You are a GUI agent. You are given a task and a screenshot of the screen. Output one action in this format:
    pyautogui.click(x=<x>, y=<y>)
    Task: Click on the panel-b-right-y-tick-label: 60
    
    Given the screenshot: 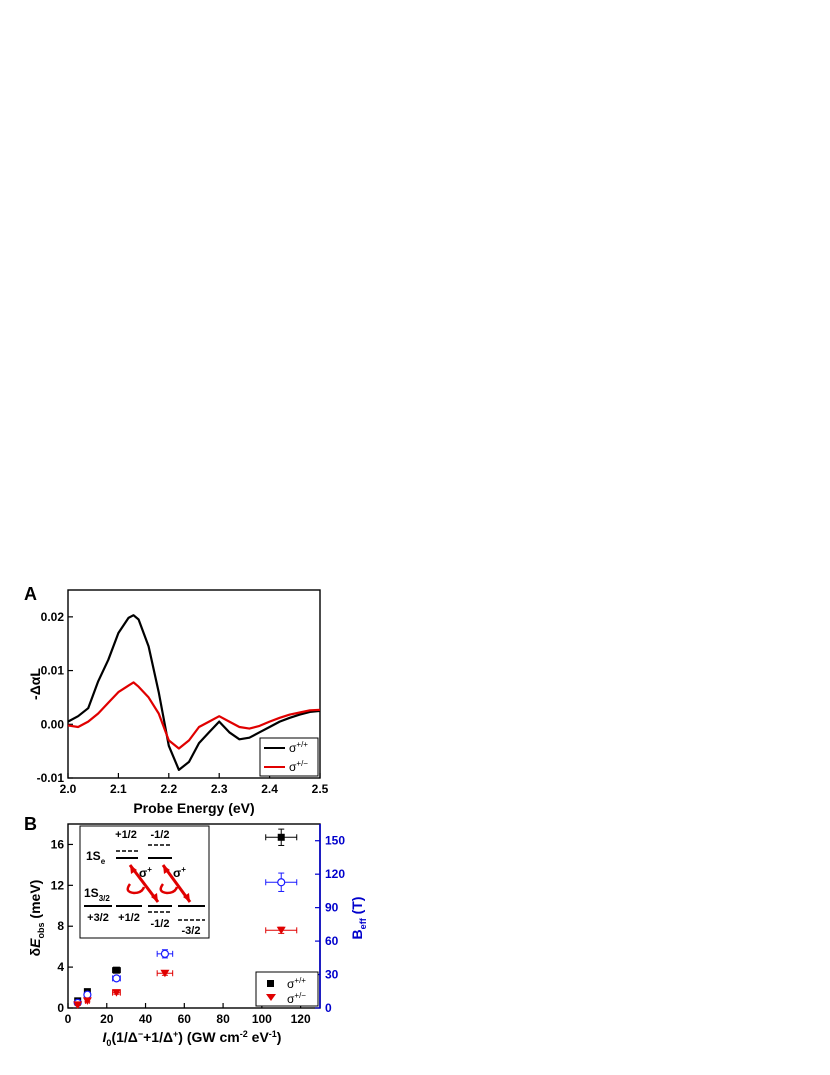 What is the action you would take?
    pyautogui.click(x=332, y=941)
    